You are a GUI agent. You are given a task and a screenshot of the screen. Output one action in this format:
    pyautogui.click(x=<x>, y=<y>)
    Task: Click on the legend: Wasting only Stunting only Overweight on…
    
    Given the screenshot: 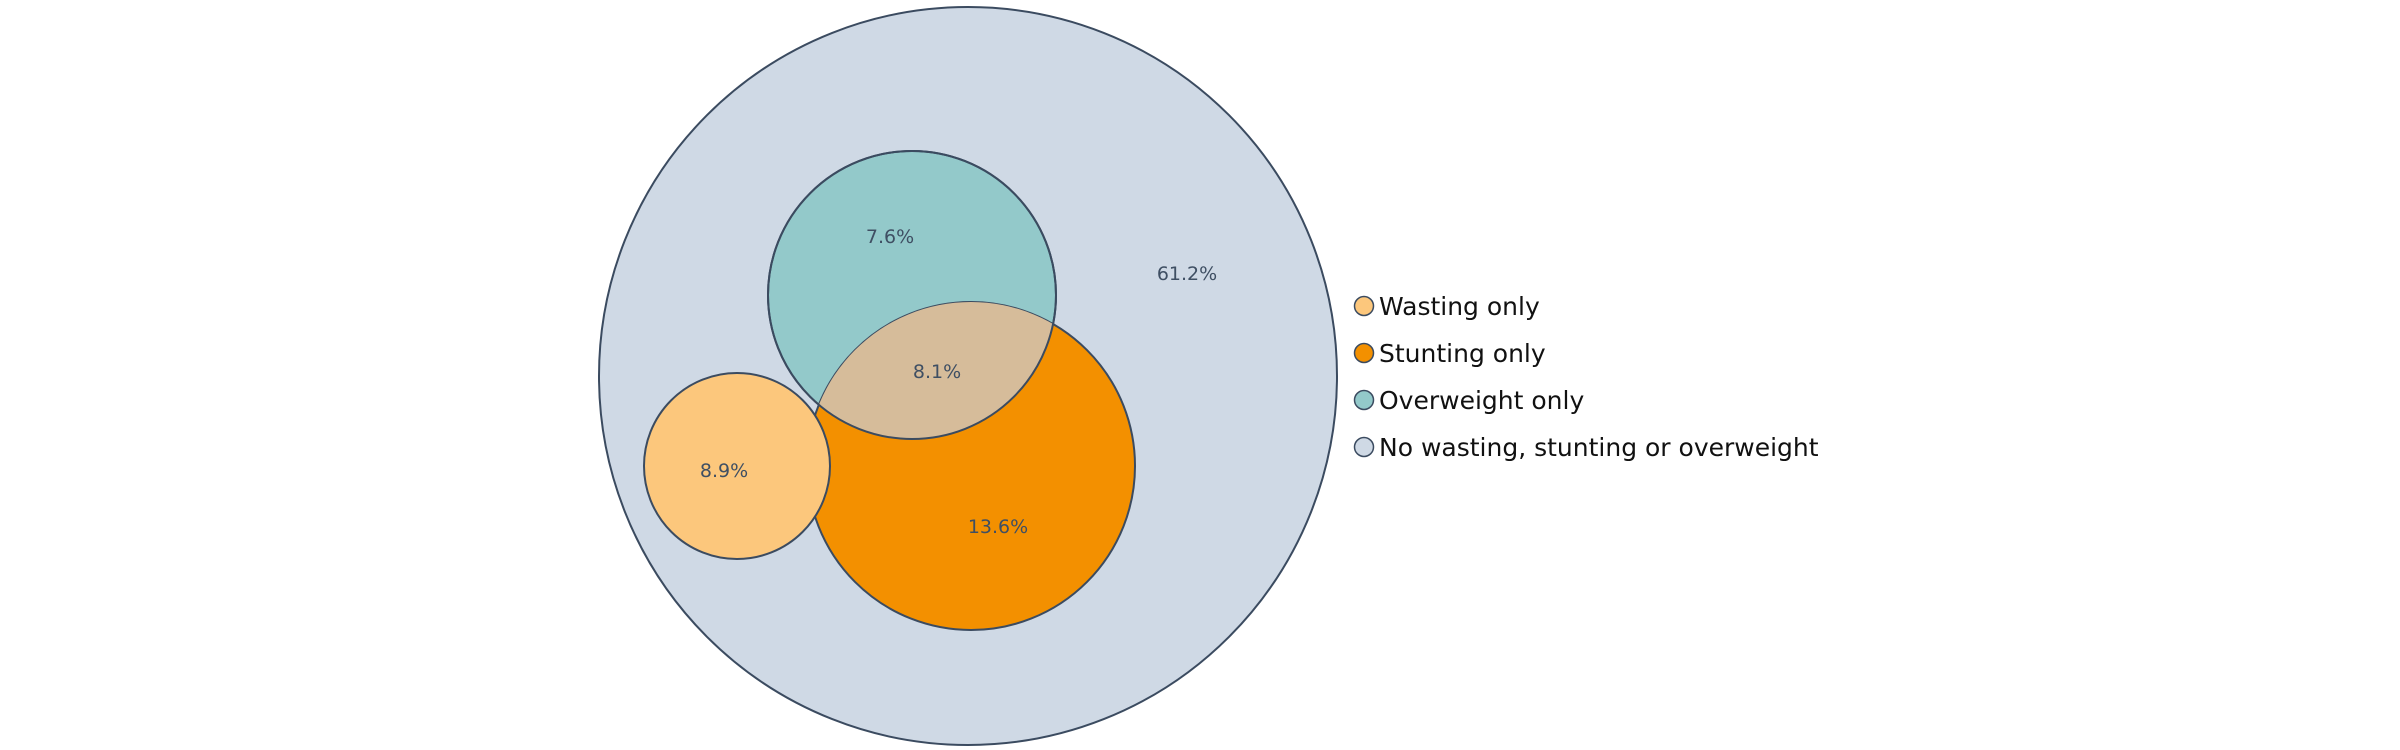 What is the action you would take?
    pyautogui.click(x=1586, y=377)
    